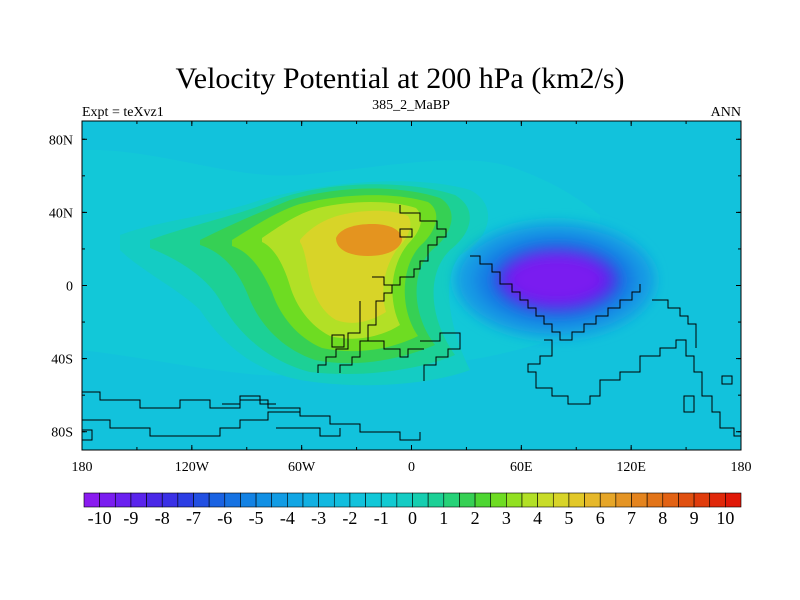 Image resolution: width=800 pixels, height=600 pixels. I want to click on season-label: ANN, so click(726, 112).